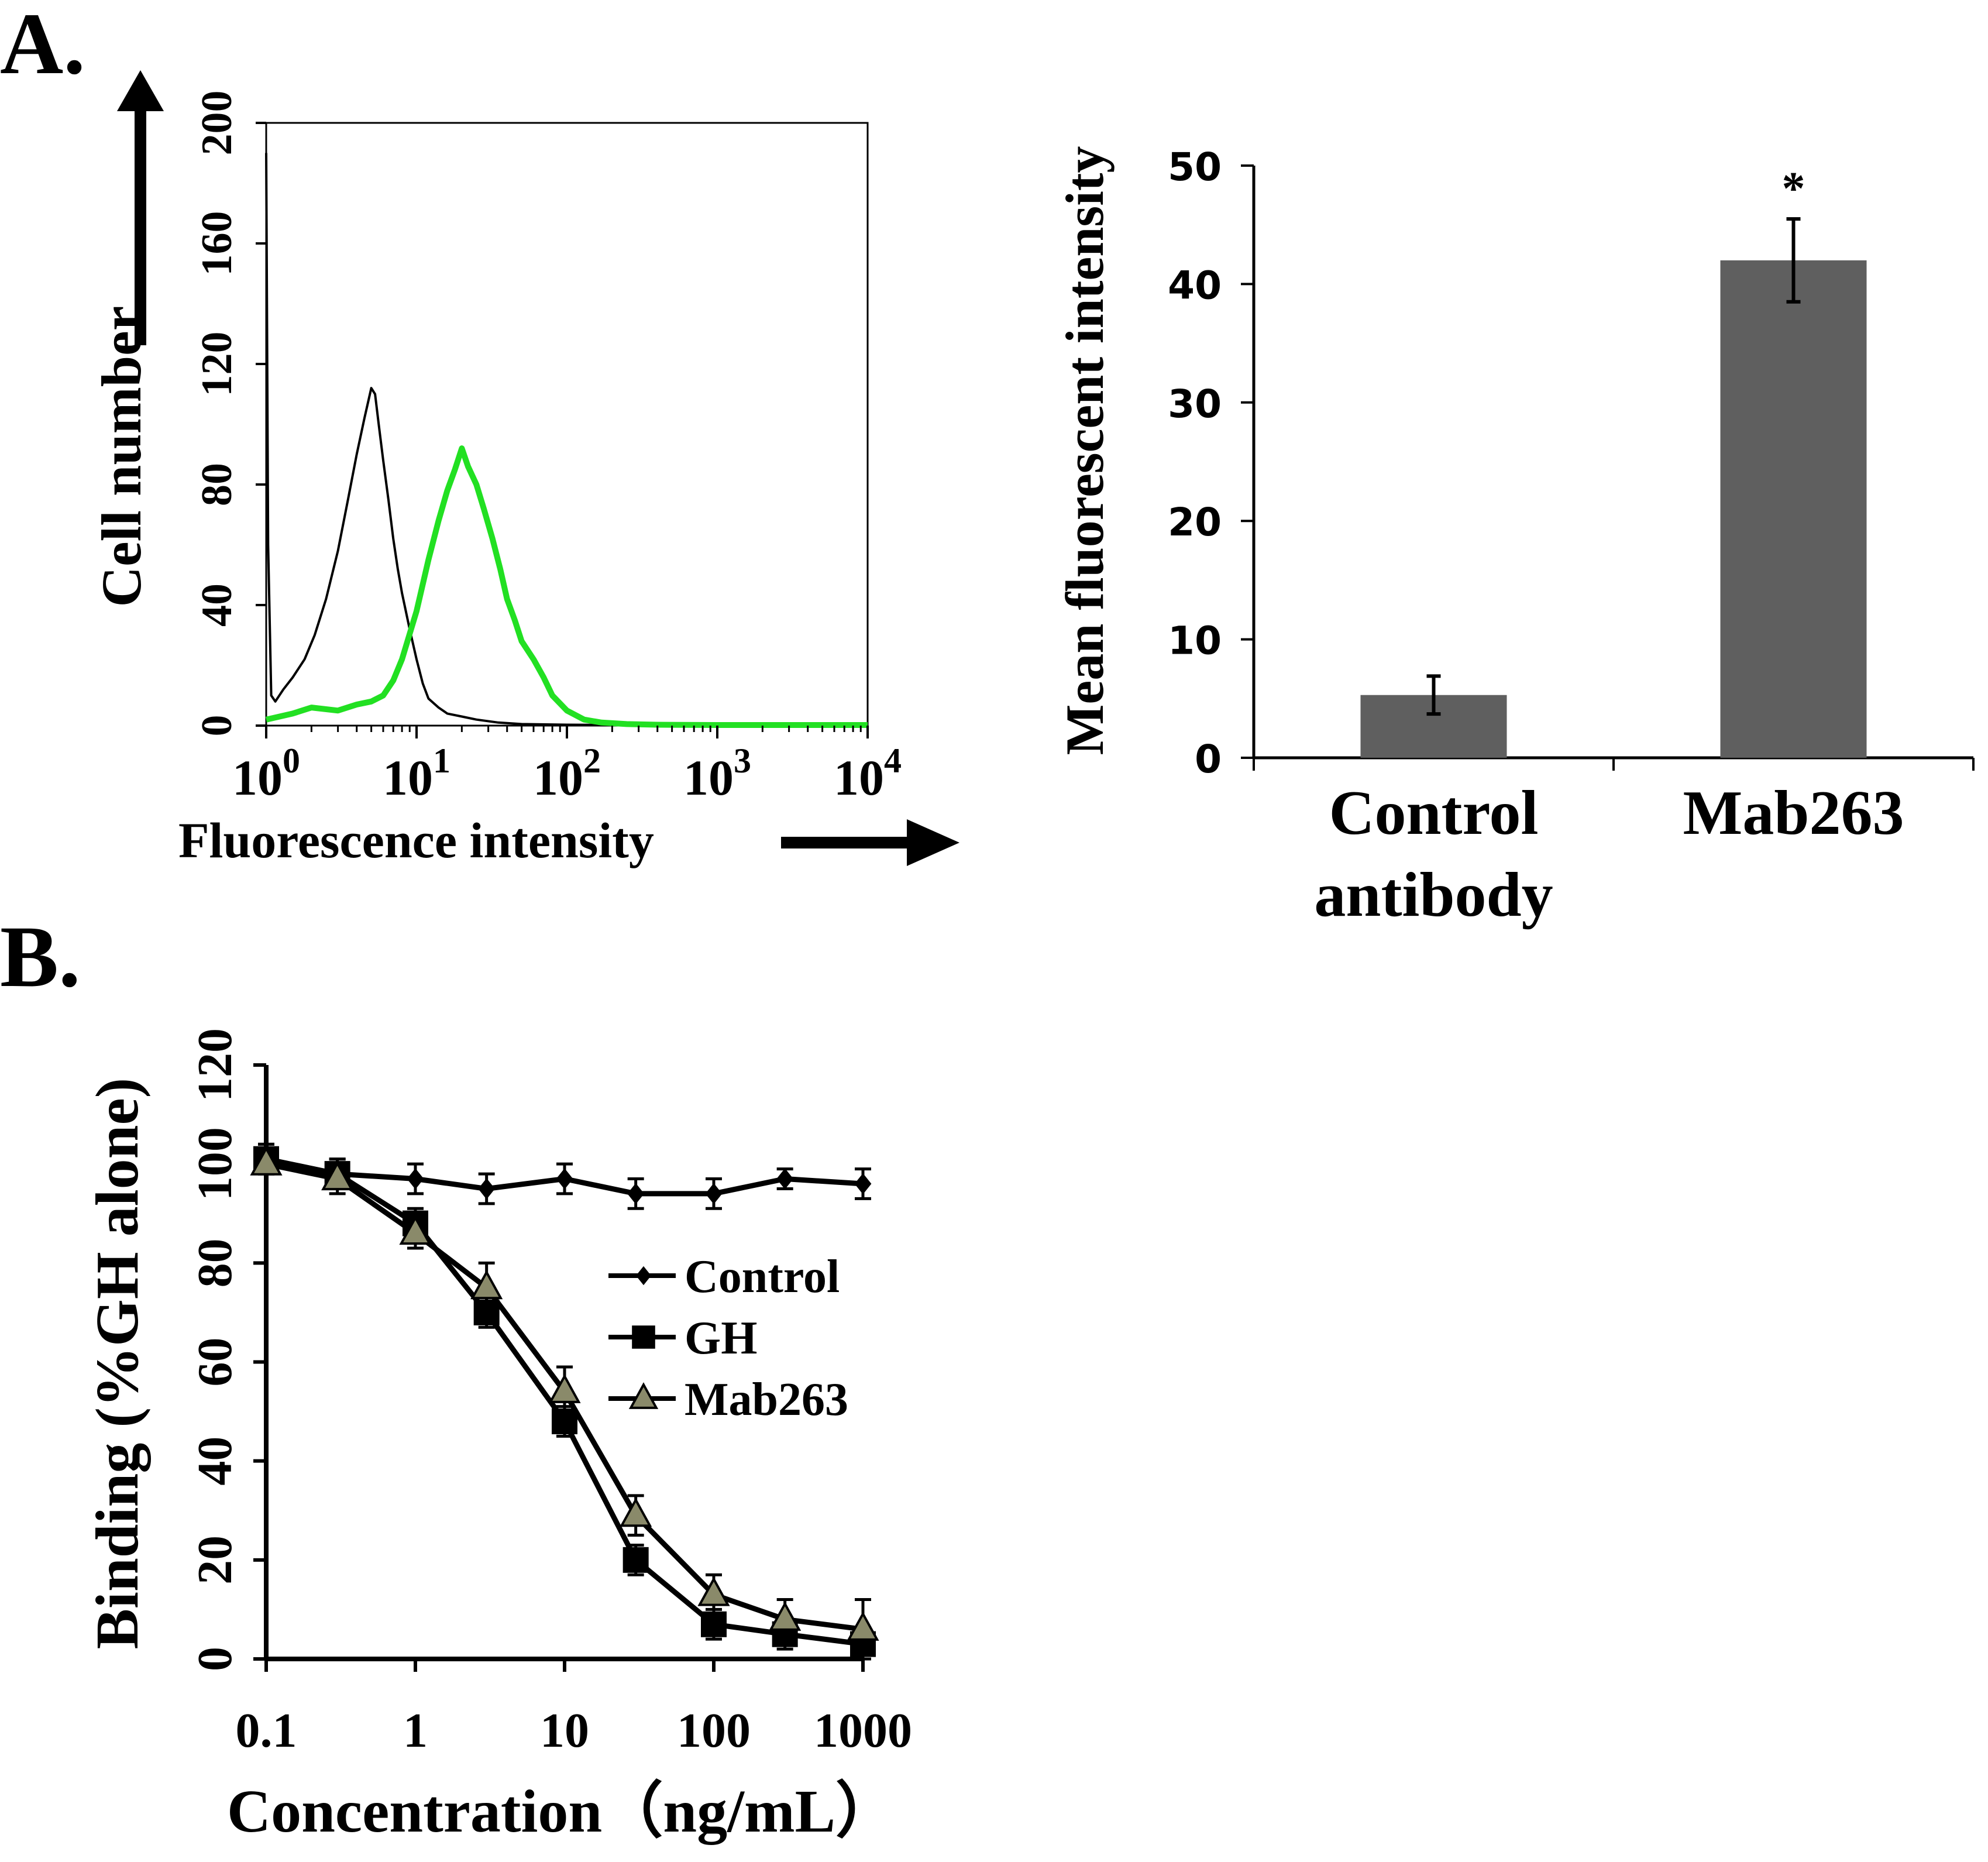  Describe the element at coordinates (893, 761) in the screenshot. I see `tick-exponent: 4` at that location.